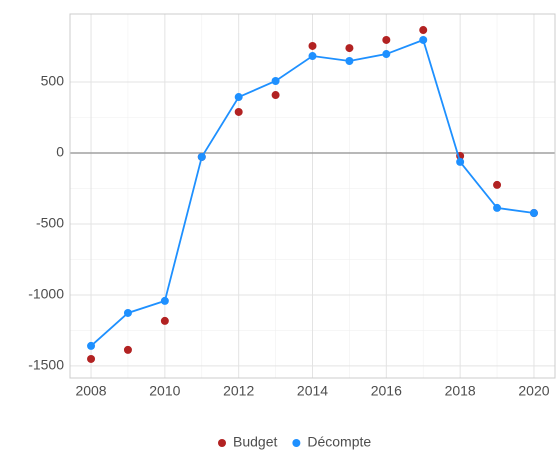 This screenshot has width=557, height=450. What do you see at coordinates (460, 391) in the screenshot?
I see `x-tick-label: 2018` at bounding box center [460, 391].